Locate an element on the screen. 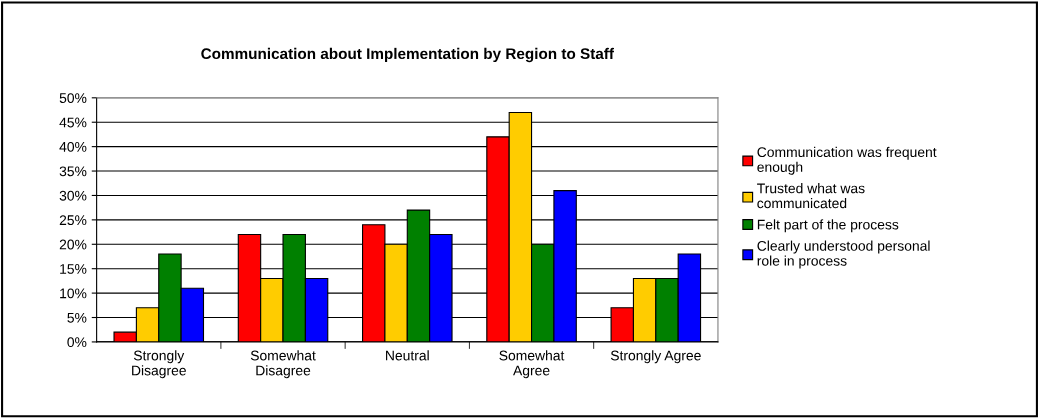 This screenshot has height=418, width=1039. y-tick-label: 40% is located at coordinates (73, 146).